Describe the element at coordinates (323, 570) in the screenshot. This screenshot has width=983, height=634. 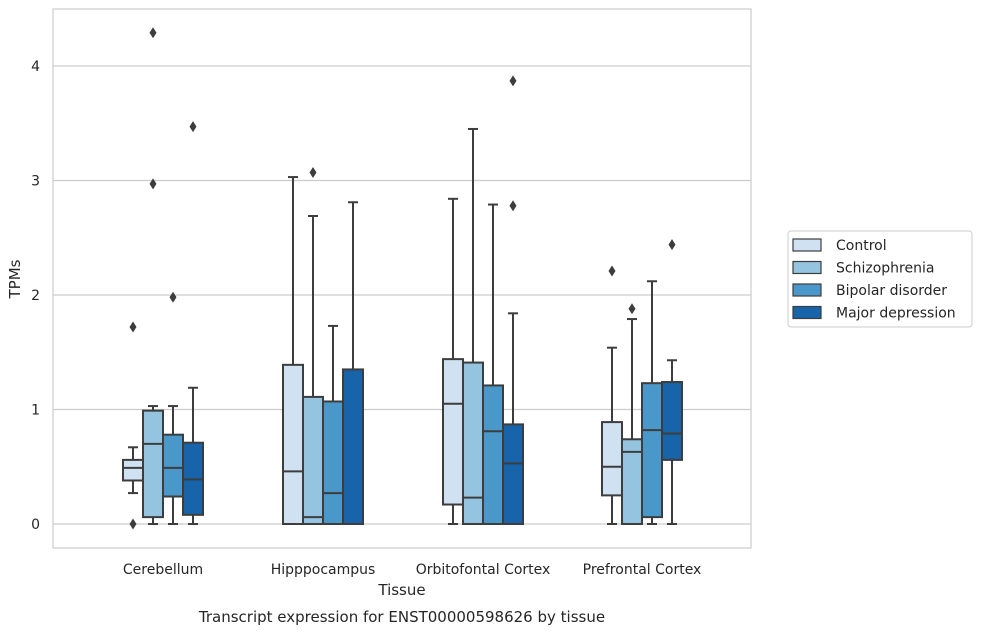
I see `x-tick-label-2: Hipppocampus` at that location.